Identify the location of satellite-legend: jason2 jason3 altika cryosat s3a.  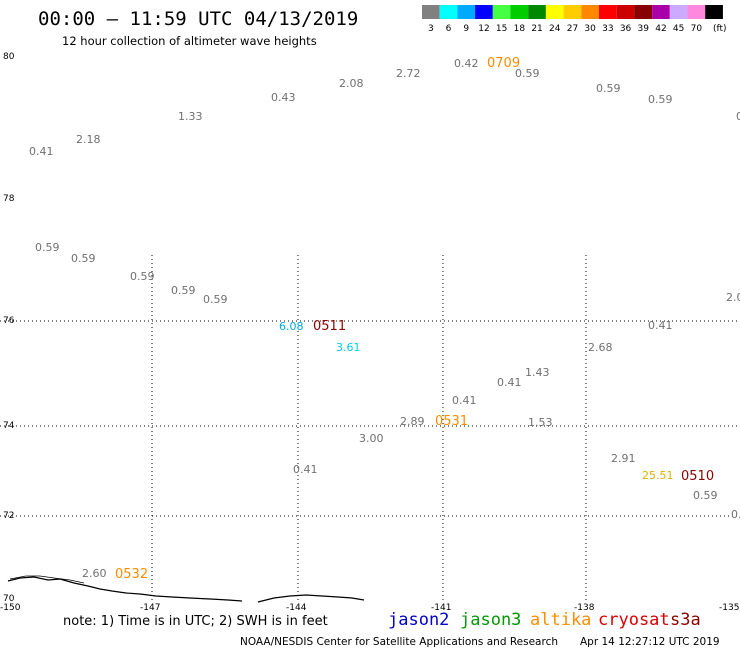
(544, 620).